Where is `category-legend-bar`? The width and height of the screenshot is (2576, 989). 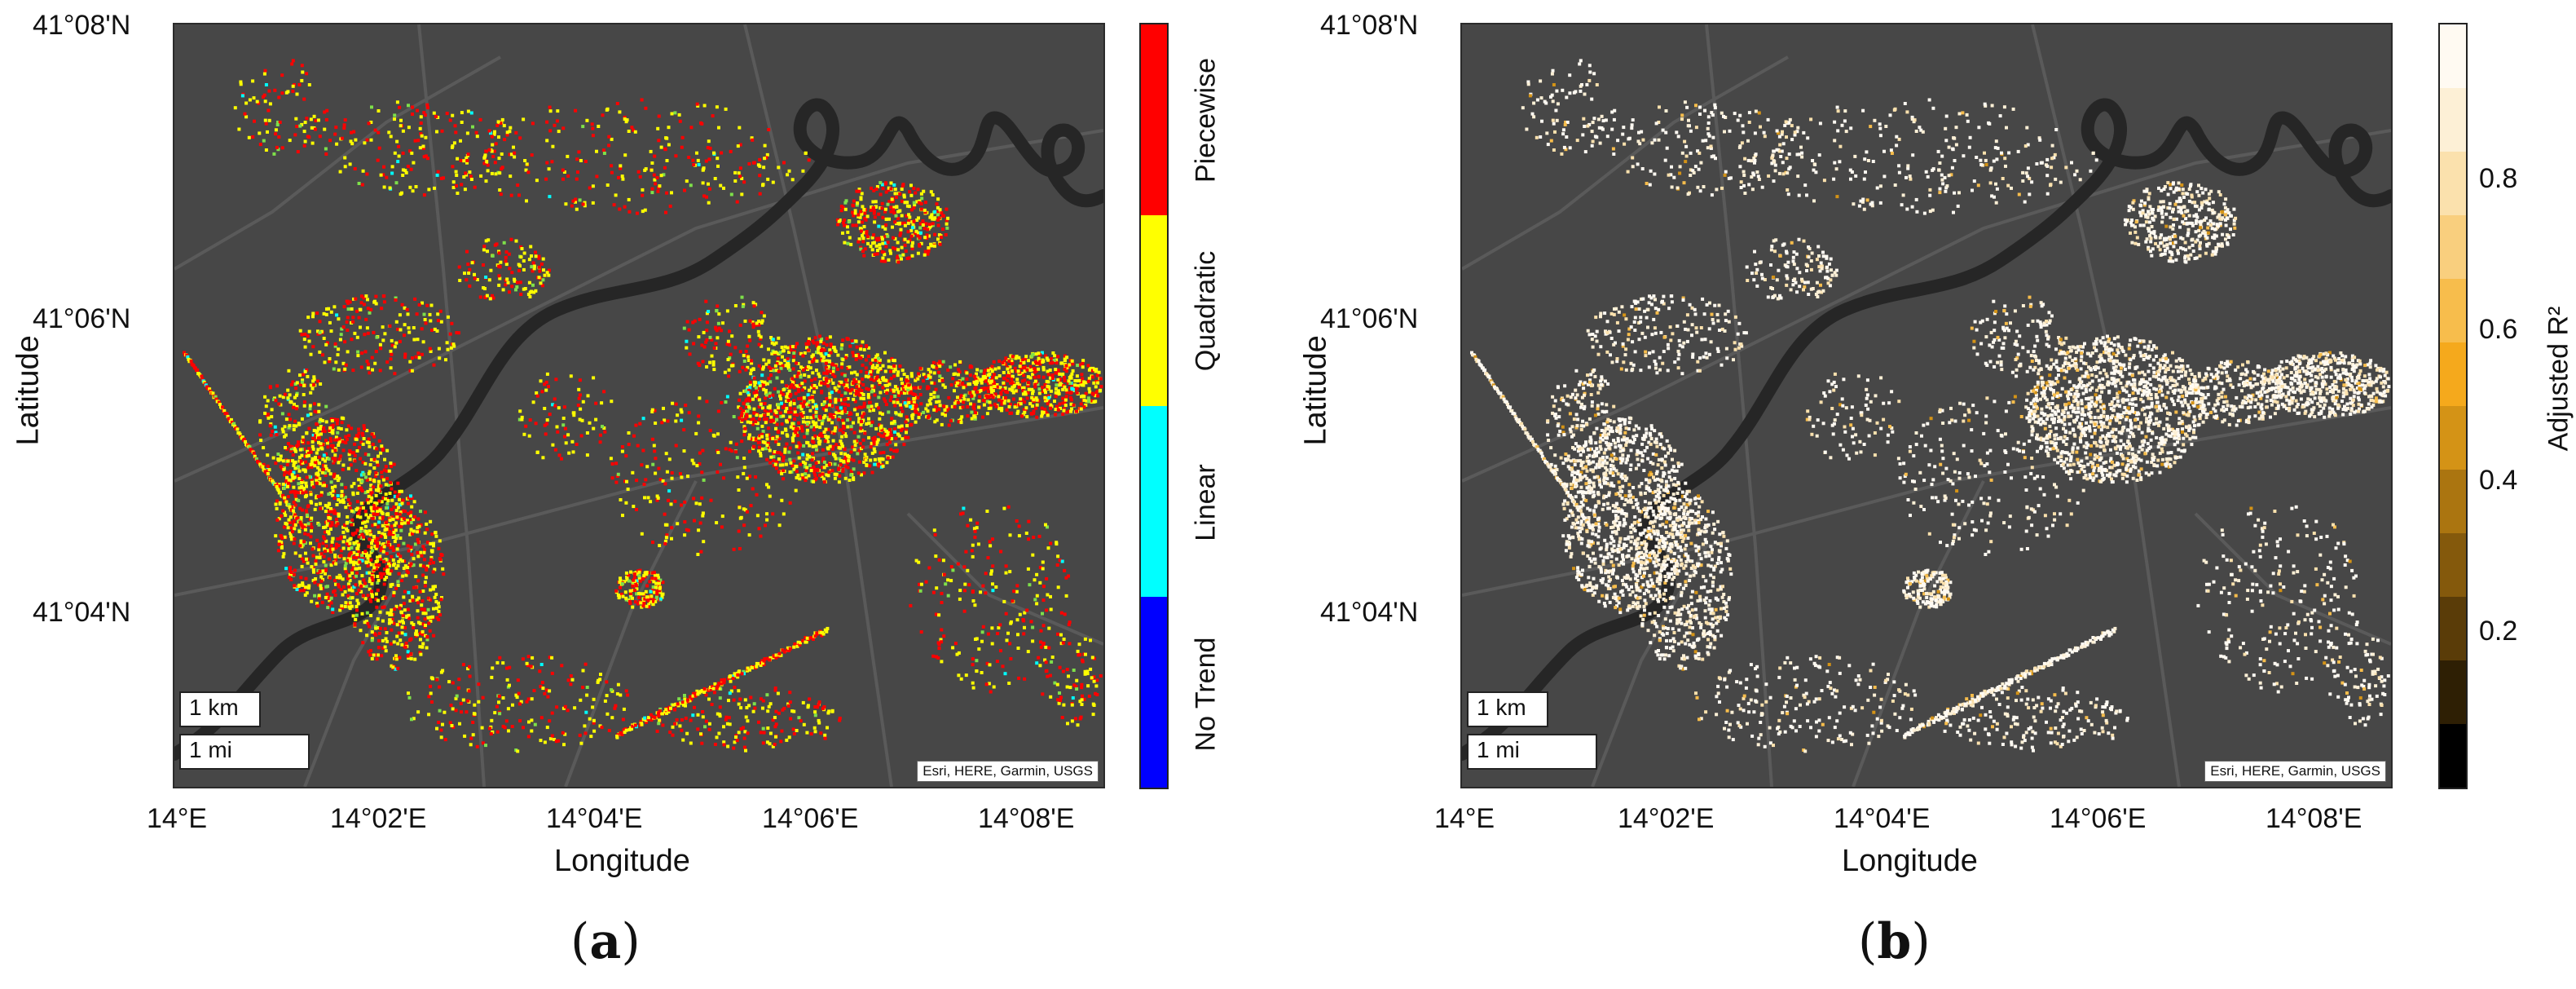
category-legend-bar is located at coordinates (1154, 406).